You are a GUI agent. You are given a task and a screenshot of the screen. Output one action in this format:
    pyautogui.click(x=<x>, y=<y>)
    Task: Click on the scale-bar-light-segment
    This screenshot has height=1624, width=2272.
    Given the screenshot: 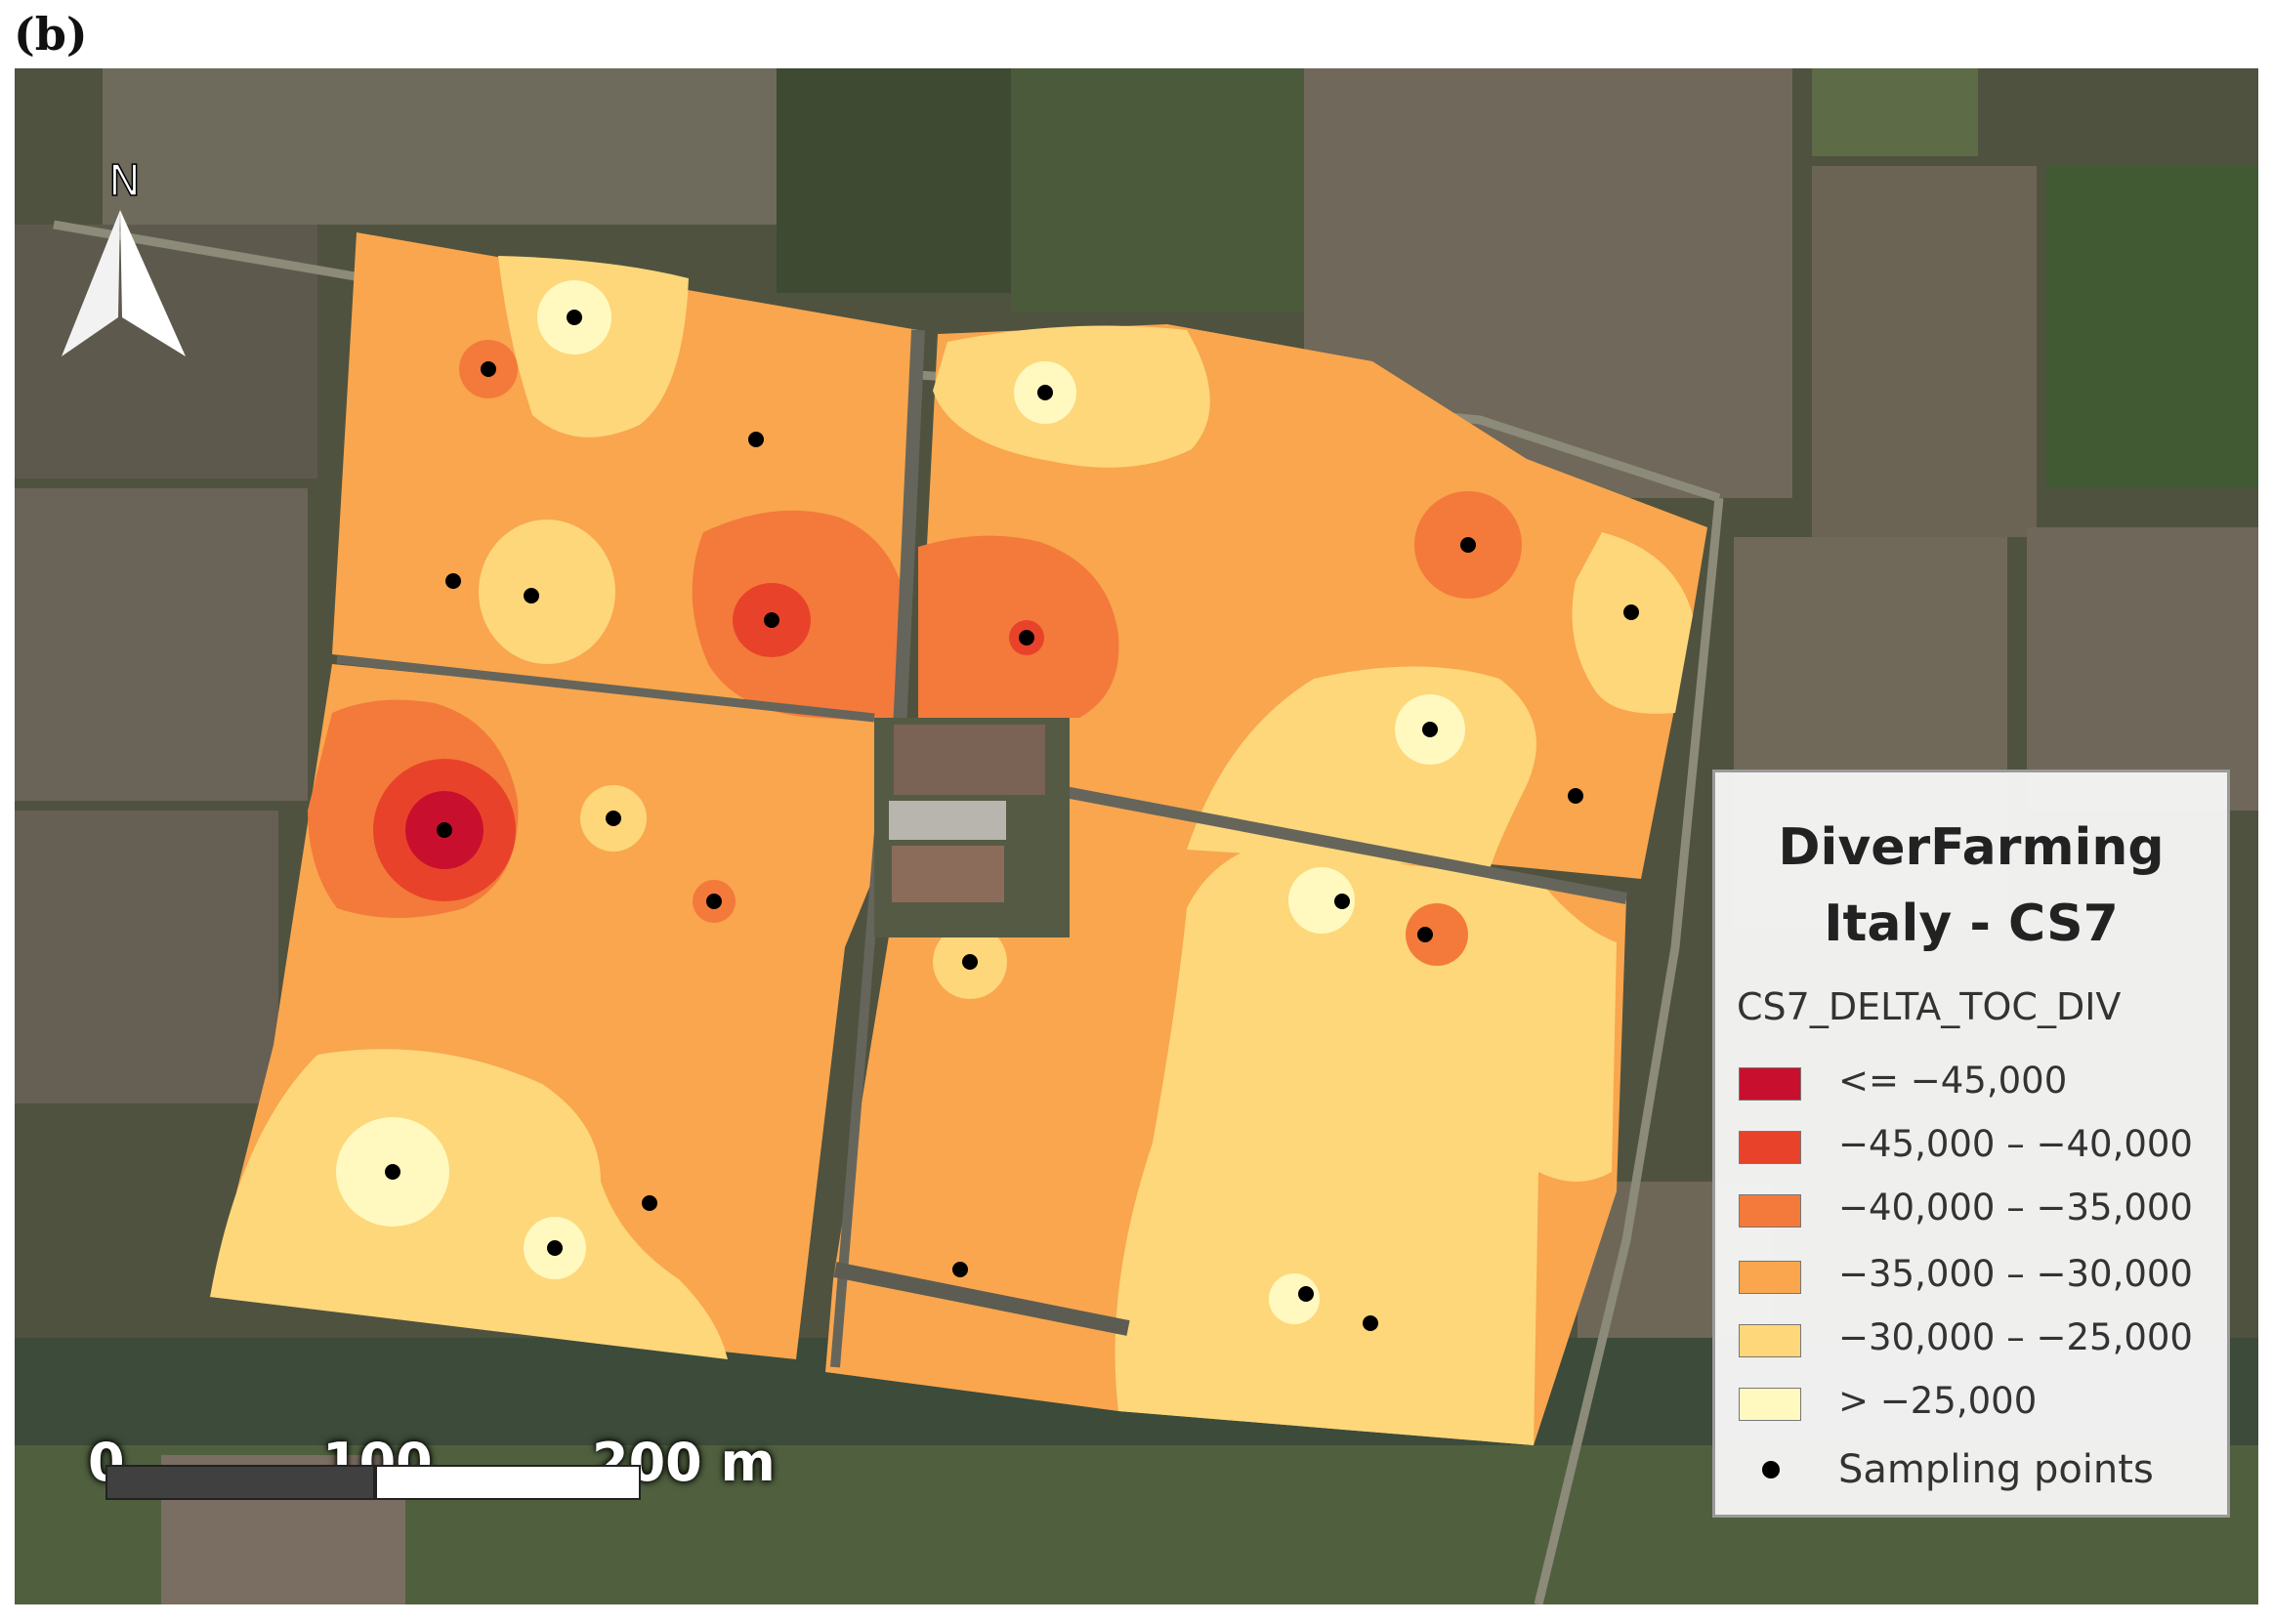 What is the action you would take?
    pyautogui.click(x=508, y=1483)
    